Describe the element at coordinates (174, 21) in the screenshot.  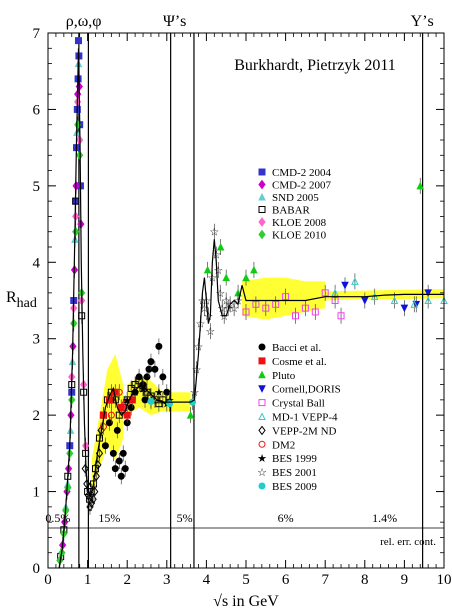
I see `resonance-label-1: Ψ’s` at that location.